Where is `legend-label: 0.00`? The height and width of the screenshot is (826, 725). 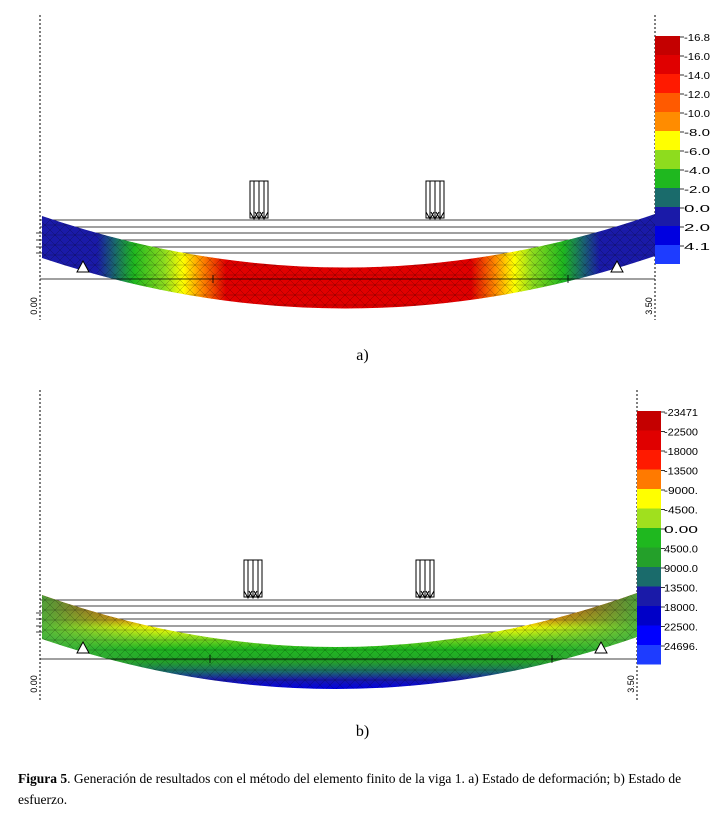
legend-label: 0.00 is located at coordinates (681, 530).